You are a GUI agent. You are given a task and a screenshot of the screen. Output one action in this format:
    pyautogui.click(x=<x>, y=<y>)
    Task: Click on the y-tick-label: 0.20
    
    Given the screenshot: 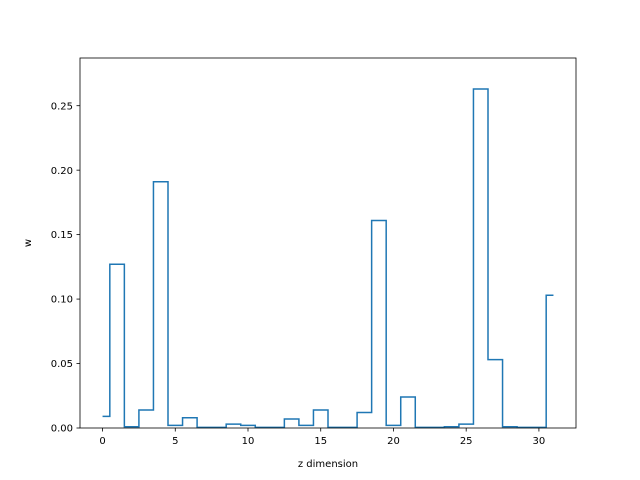 What is the action you would take?
    pyautogui.click(x=62, y=171)
    